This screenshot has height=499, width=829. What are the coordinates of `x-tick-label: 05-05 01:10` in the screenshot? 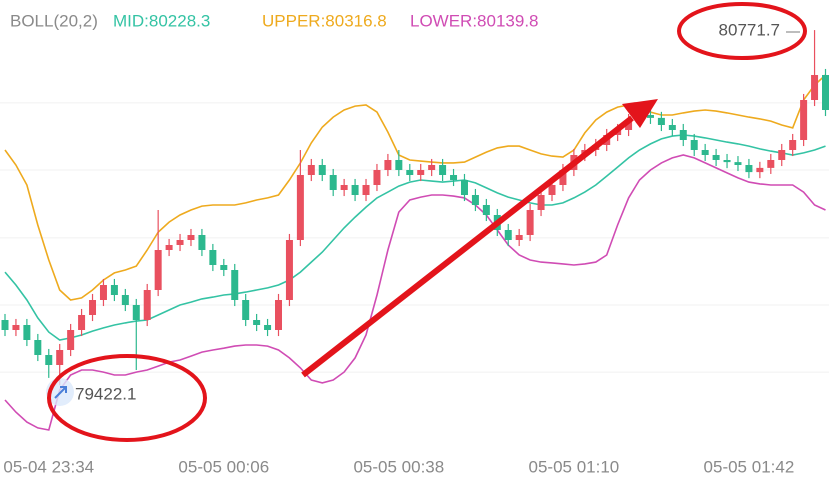 It's located at (574, 466).